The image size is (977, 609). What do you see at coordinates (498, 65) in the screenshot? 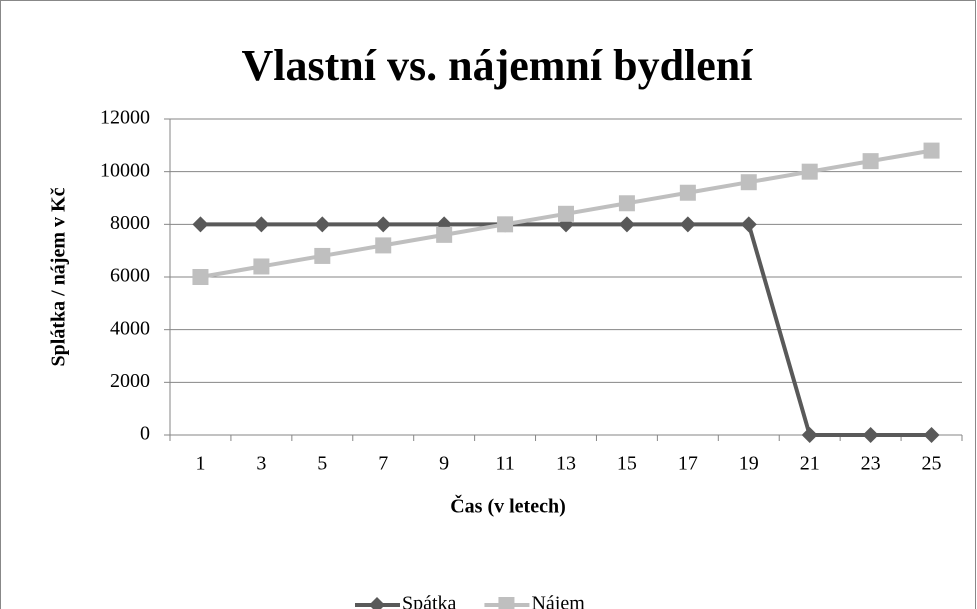
I see `chart-title: Vlastní vs. nájemní bydlení` at bounding box center [498, 65].